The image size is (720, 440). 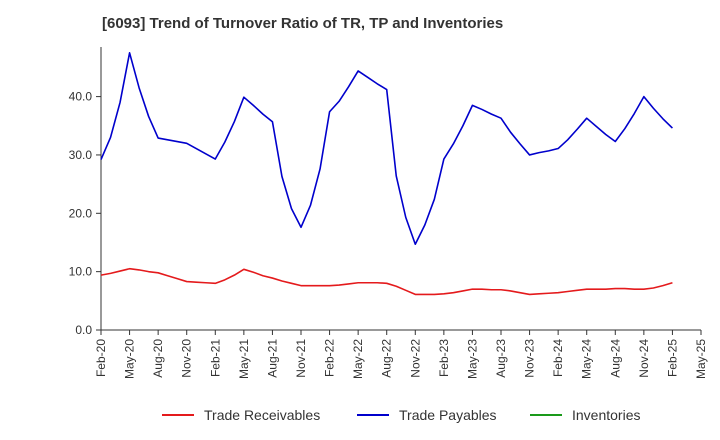 I want to click on x-tick-label: Nov-23, so click(x=530, y=358).